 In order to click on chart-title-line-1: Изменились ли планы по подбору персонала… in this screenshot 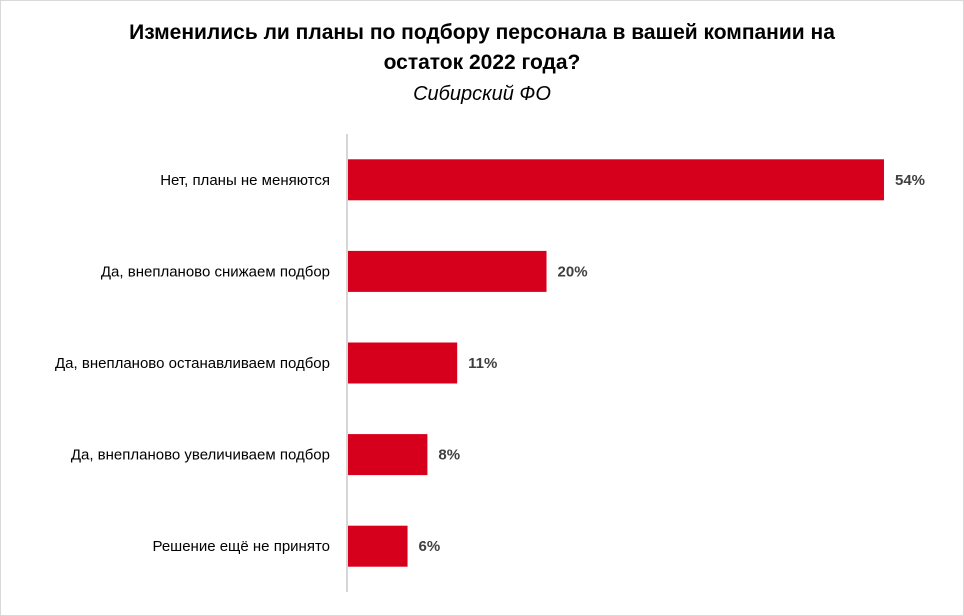, I will do `click(482, 32)`.